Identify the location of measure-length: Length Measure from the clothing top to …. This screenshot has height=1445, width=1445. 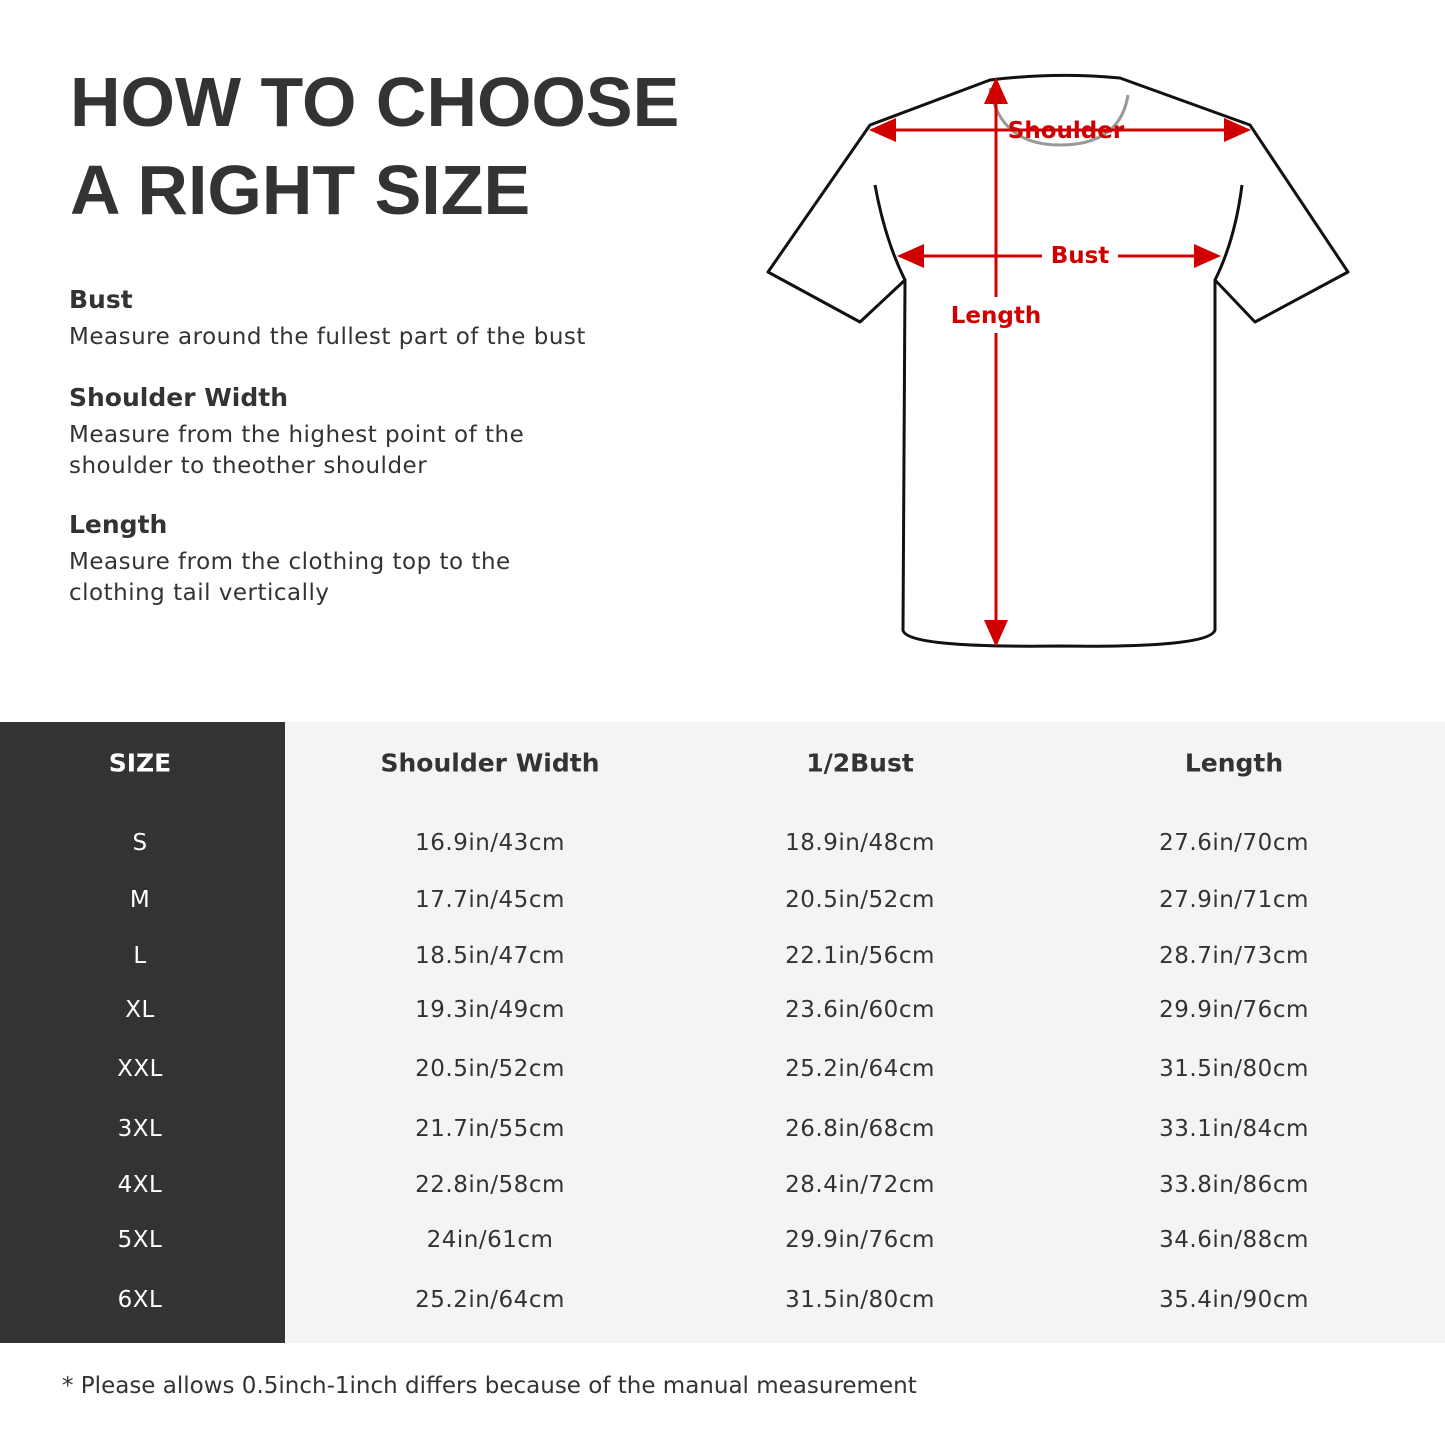
(309, 559).